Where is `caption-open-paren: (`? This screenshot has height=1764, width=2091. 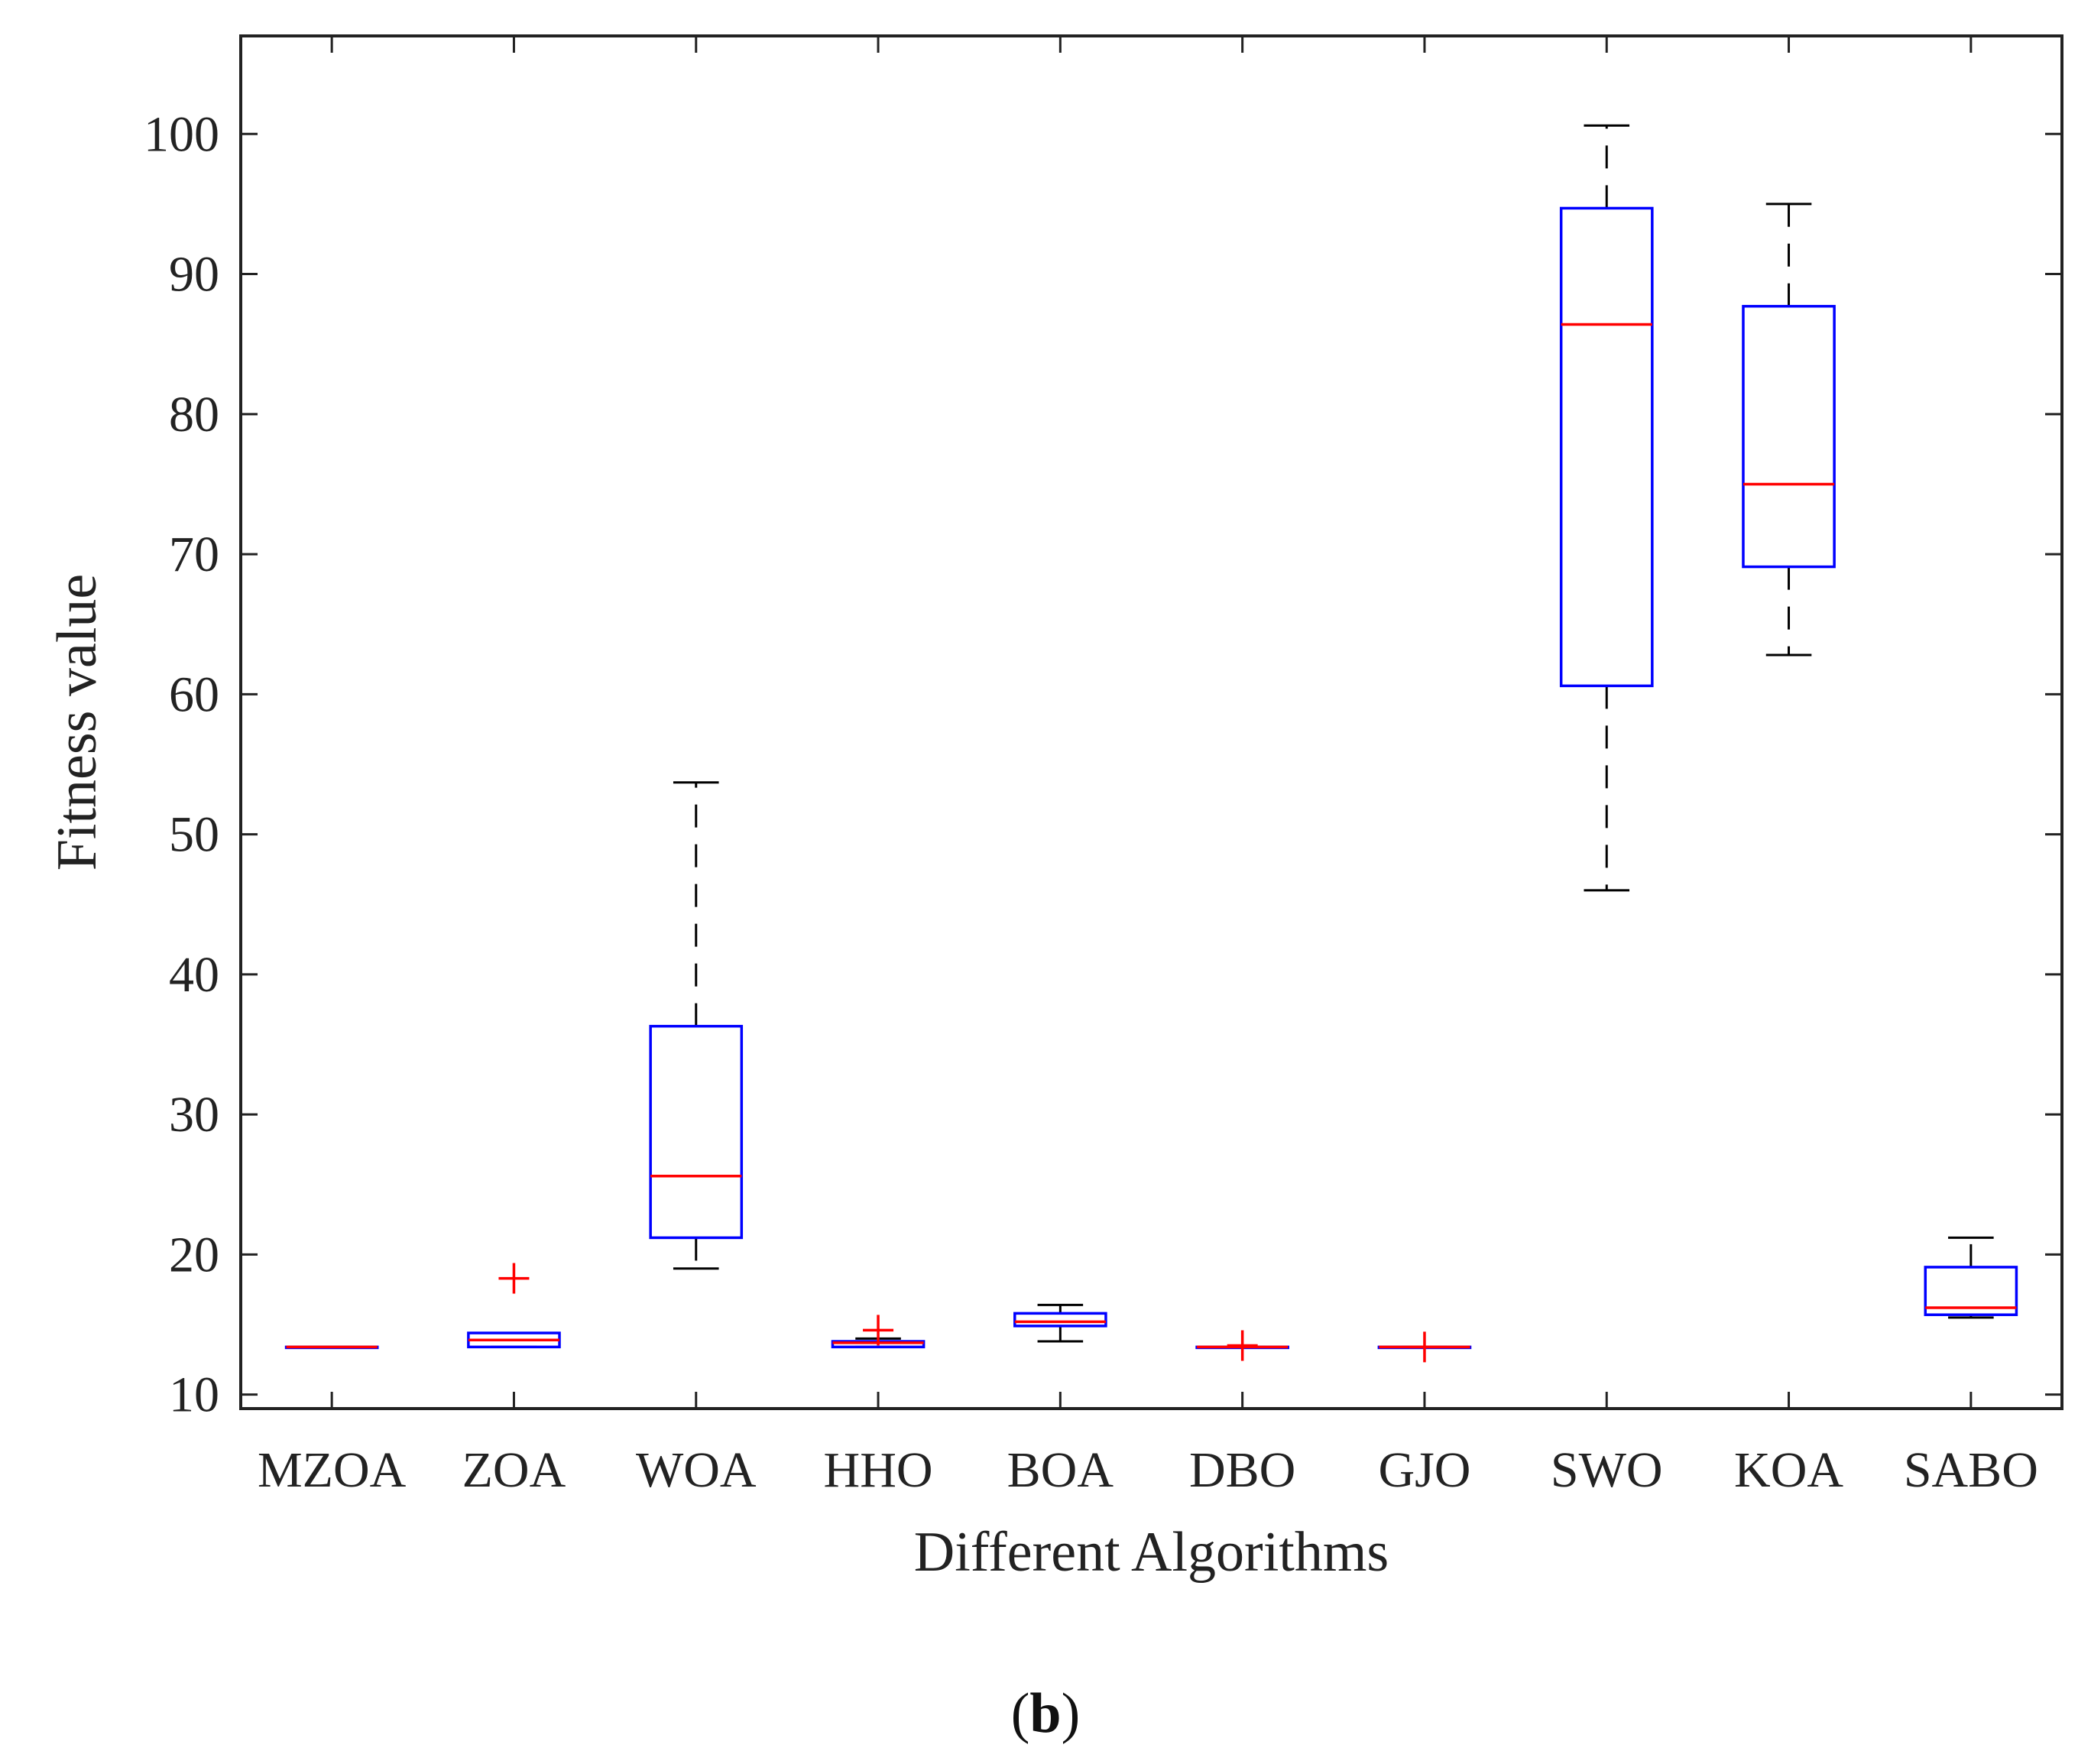 caption-open-paren: ( is located at coordinates (1020, 1713).